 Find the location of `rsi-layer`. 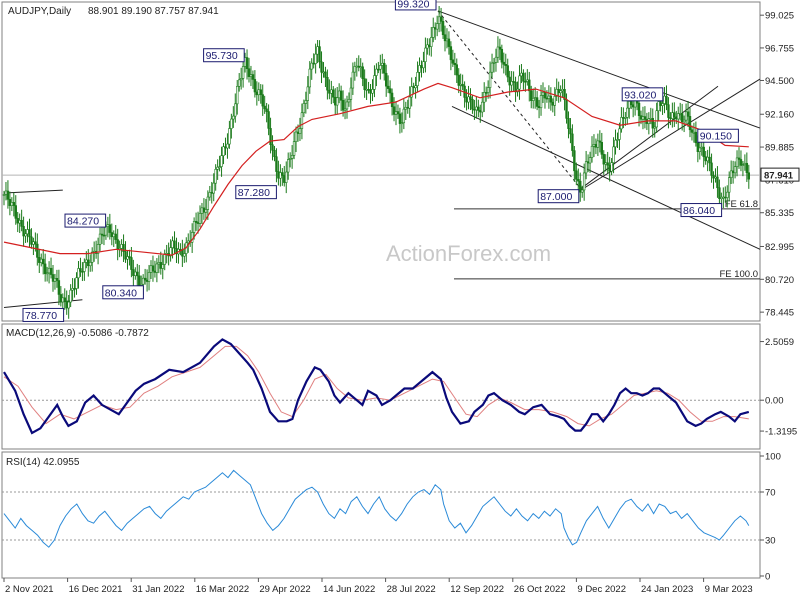

rsi-layer is located at coordinates (381, 508).